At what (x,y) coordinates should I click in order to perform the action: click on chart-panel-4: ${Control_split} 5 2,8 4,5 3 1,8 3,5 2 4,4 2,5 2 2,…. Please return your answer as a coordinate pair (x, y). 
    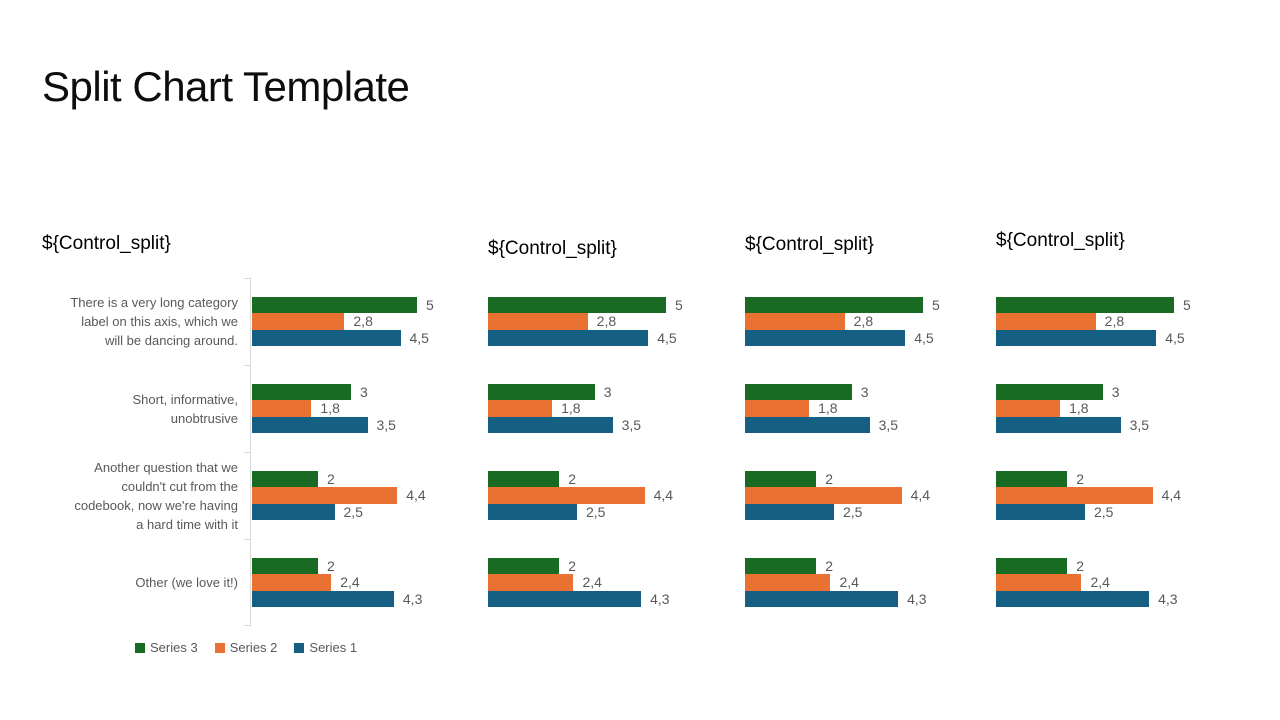
    Looking at the image, I should click on (1121, 430).